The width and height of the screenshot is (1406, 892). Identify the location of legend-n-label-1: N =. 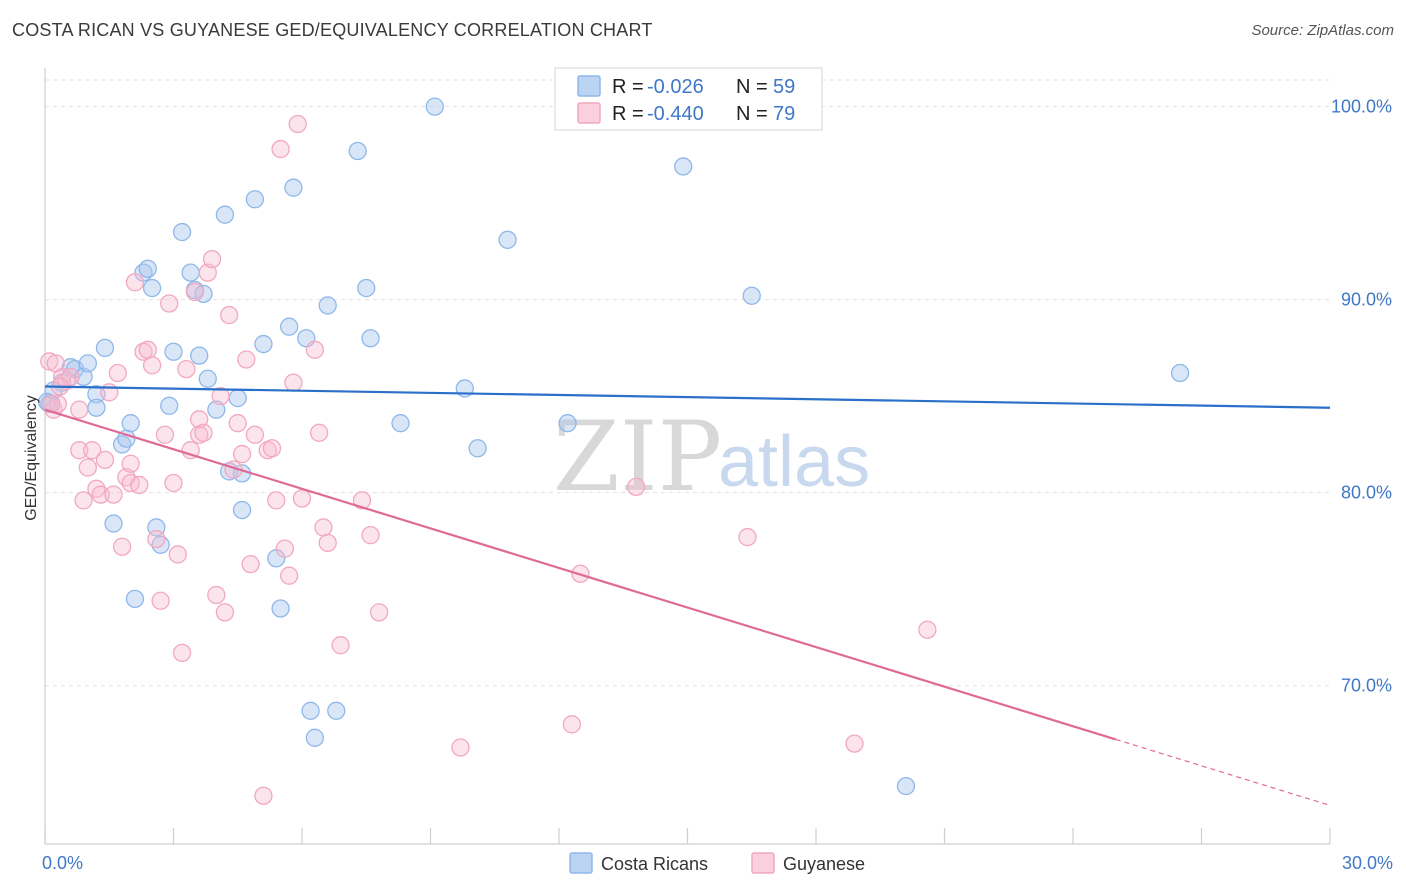
(752, 87).